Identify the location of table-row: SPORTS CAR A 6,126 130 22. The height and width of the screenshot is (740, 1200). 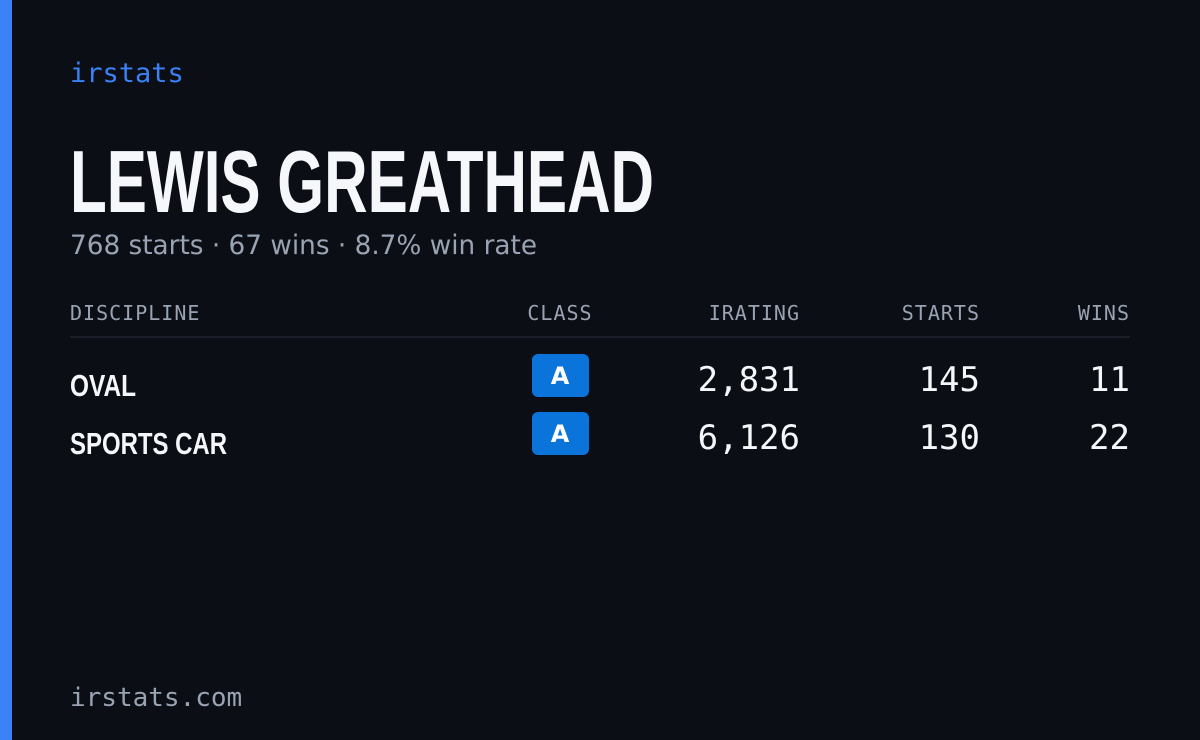
(600, 436).